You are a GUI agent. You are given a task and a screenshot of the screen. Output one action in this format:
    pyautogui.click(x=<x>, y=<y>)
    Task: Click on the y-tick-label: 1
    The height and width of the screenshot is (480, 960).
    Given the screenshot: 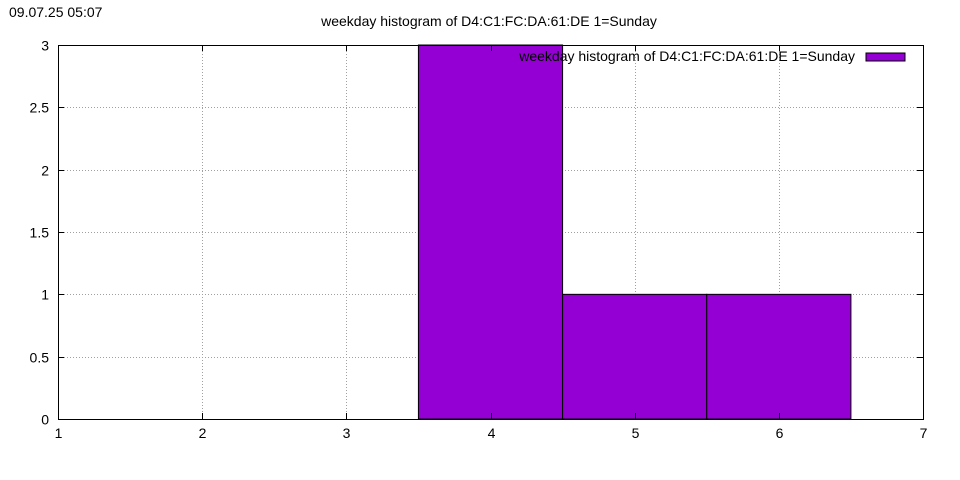 What is the action you would take?
    pyautogui.click(x=45, y=295)
    